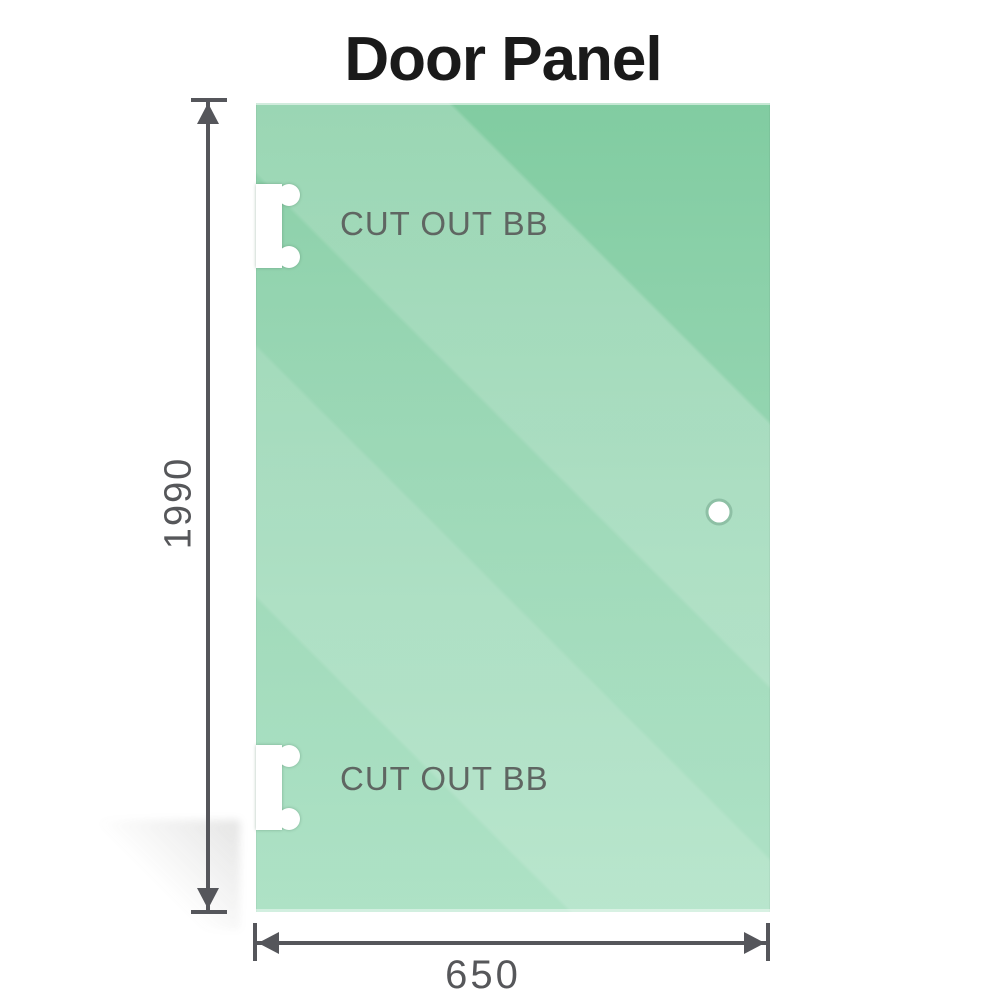  What do you see at coordinates (178, 503) in the screenshot?
I see `height-dimension-label: 1990` at bounding box center [178, 503].